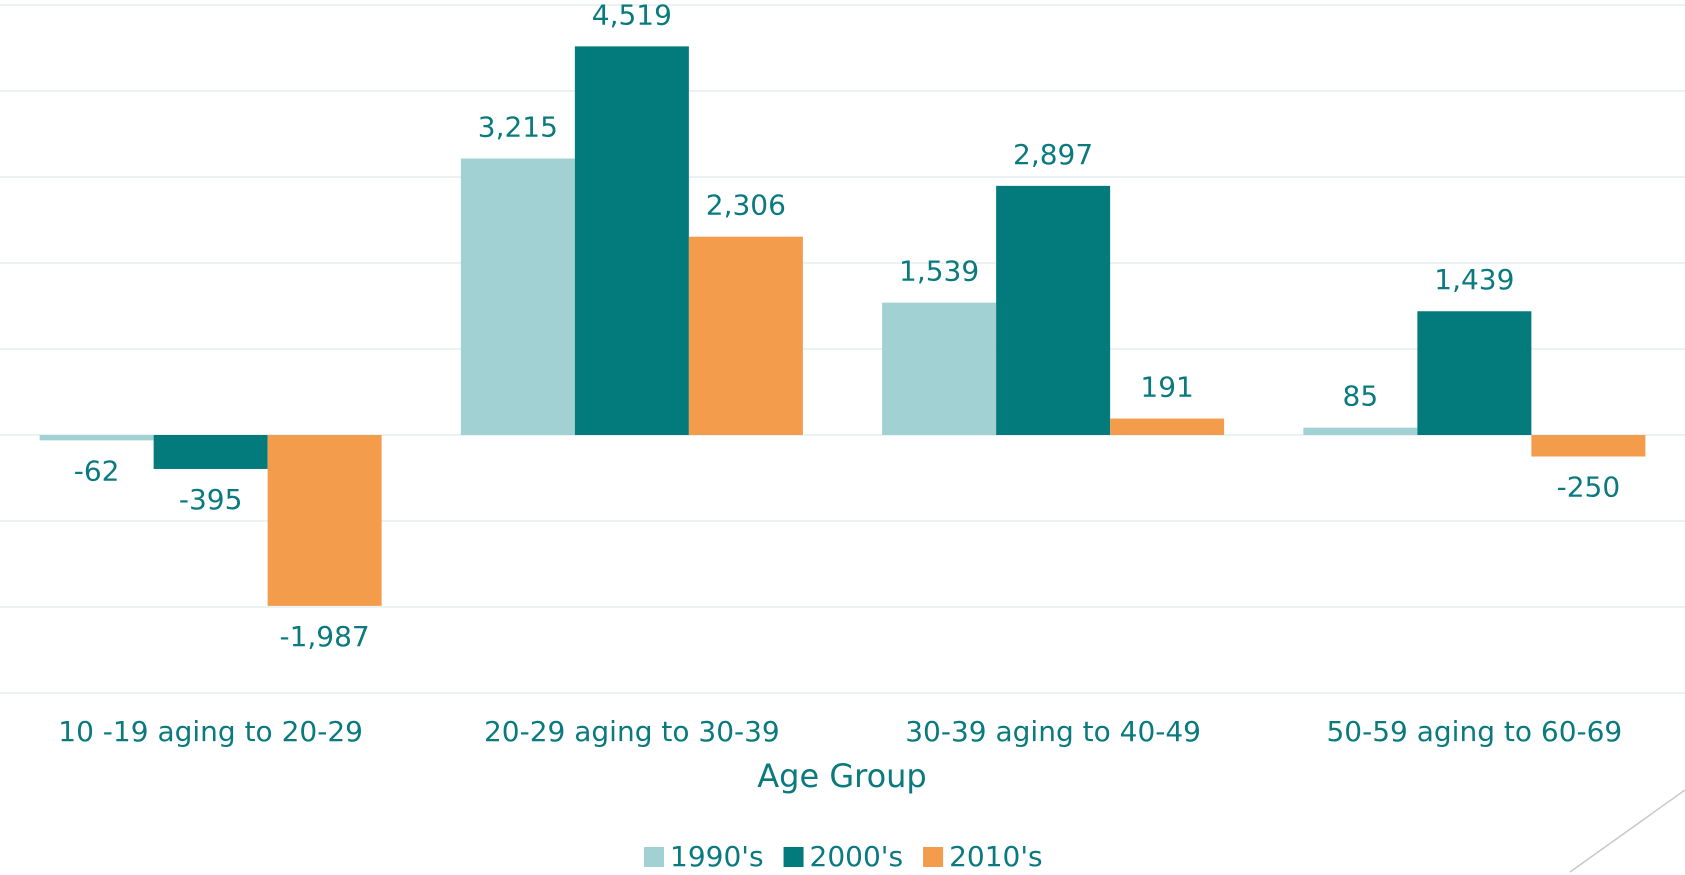 The height and width of the screenshot is (875, 1685). I want to click on decor-line, so click(1627, 831).